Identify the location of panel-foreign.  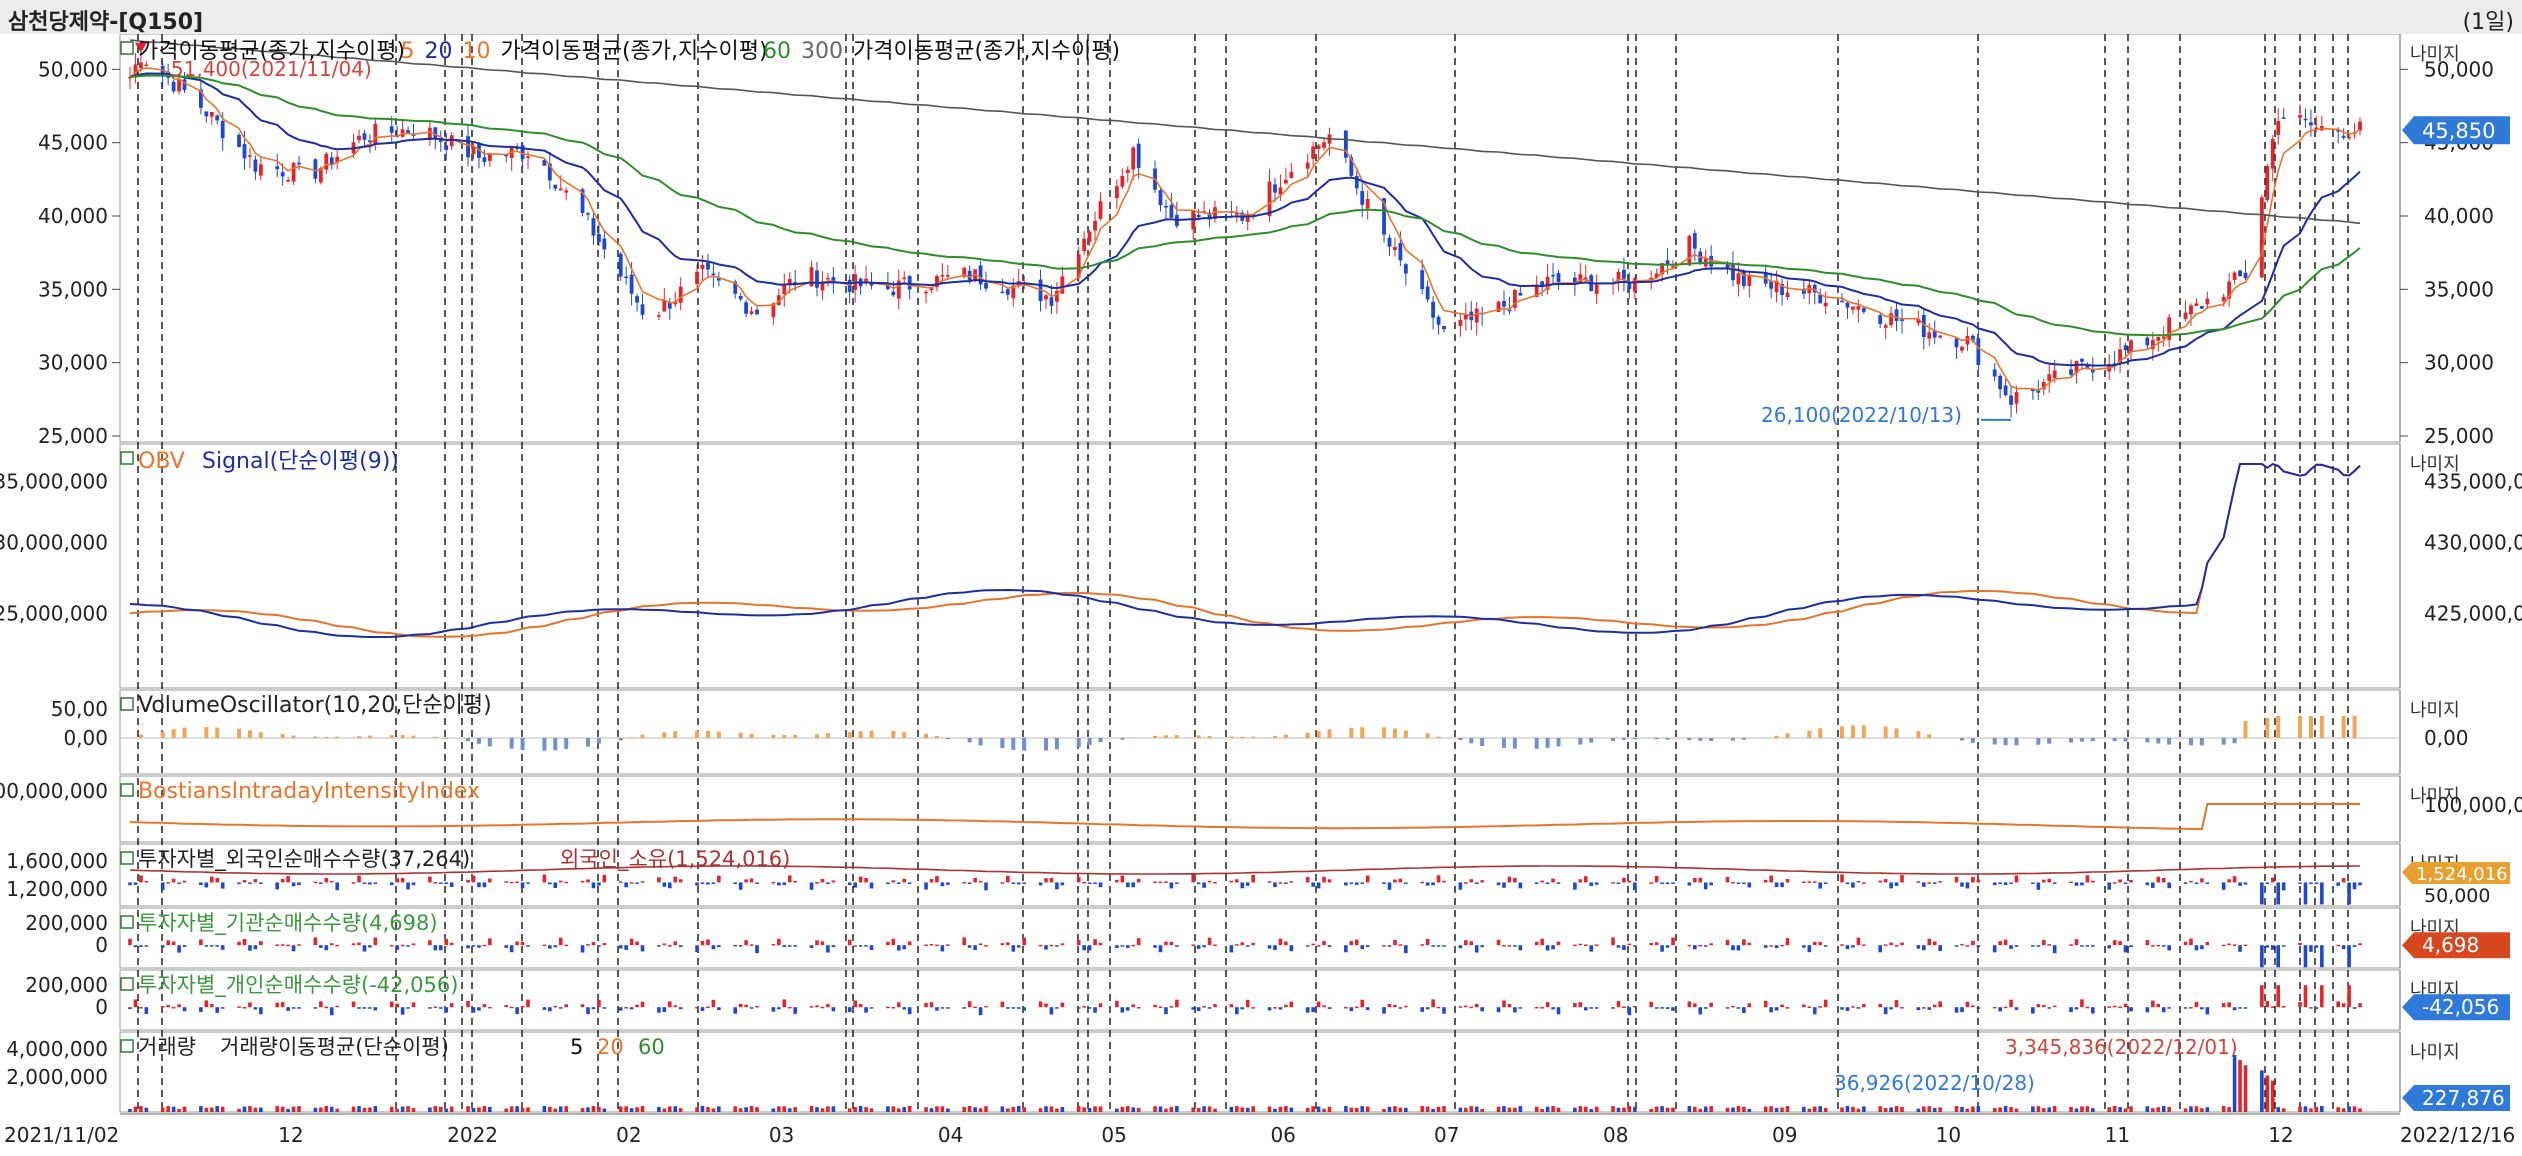
(1260, 875).